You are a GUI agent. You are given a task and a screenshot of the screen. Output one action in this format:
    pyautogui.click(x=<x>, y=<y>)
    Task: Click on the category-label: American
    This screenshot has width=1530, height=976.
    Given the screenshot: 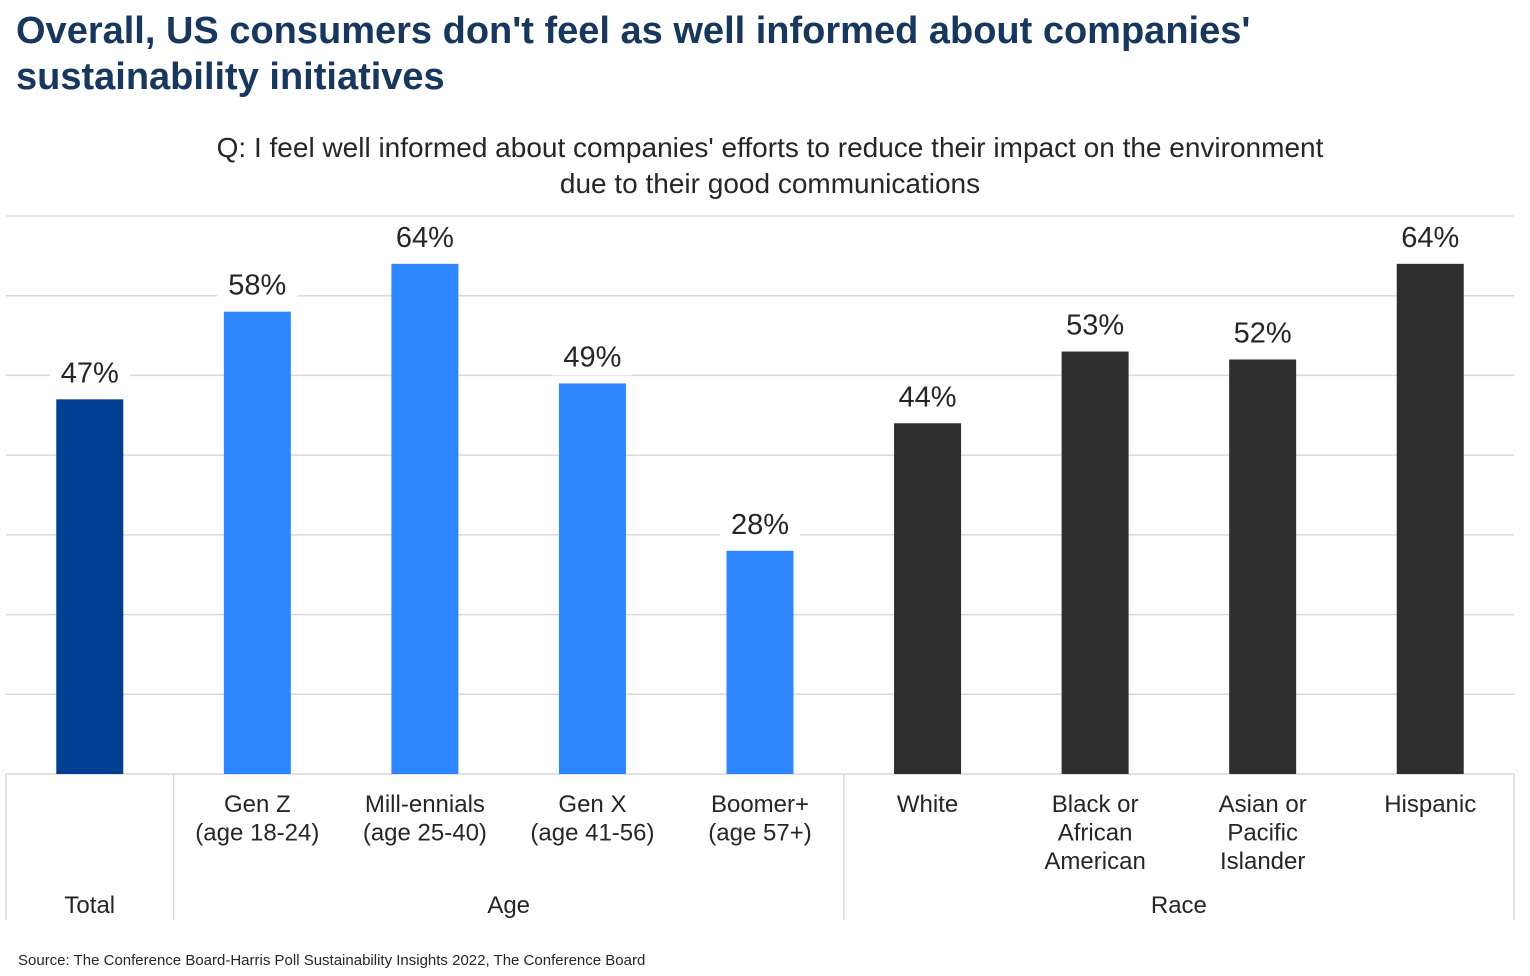 What is the action you would take?
    pyautogui.click(x=1094, y=861)
    